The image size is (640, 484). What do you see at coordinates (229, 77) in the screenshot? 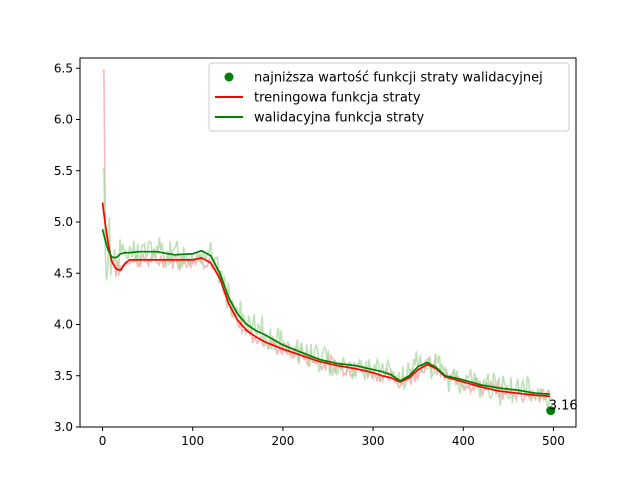
I see `legend-marker-best` at bounding box center [229, 77].